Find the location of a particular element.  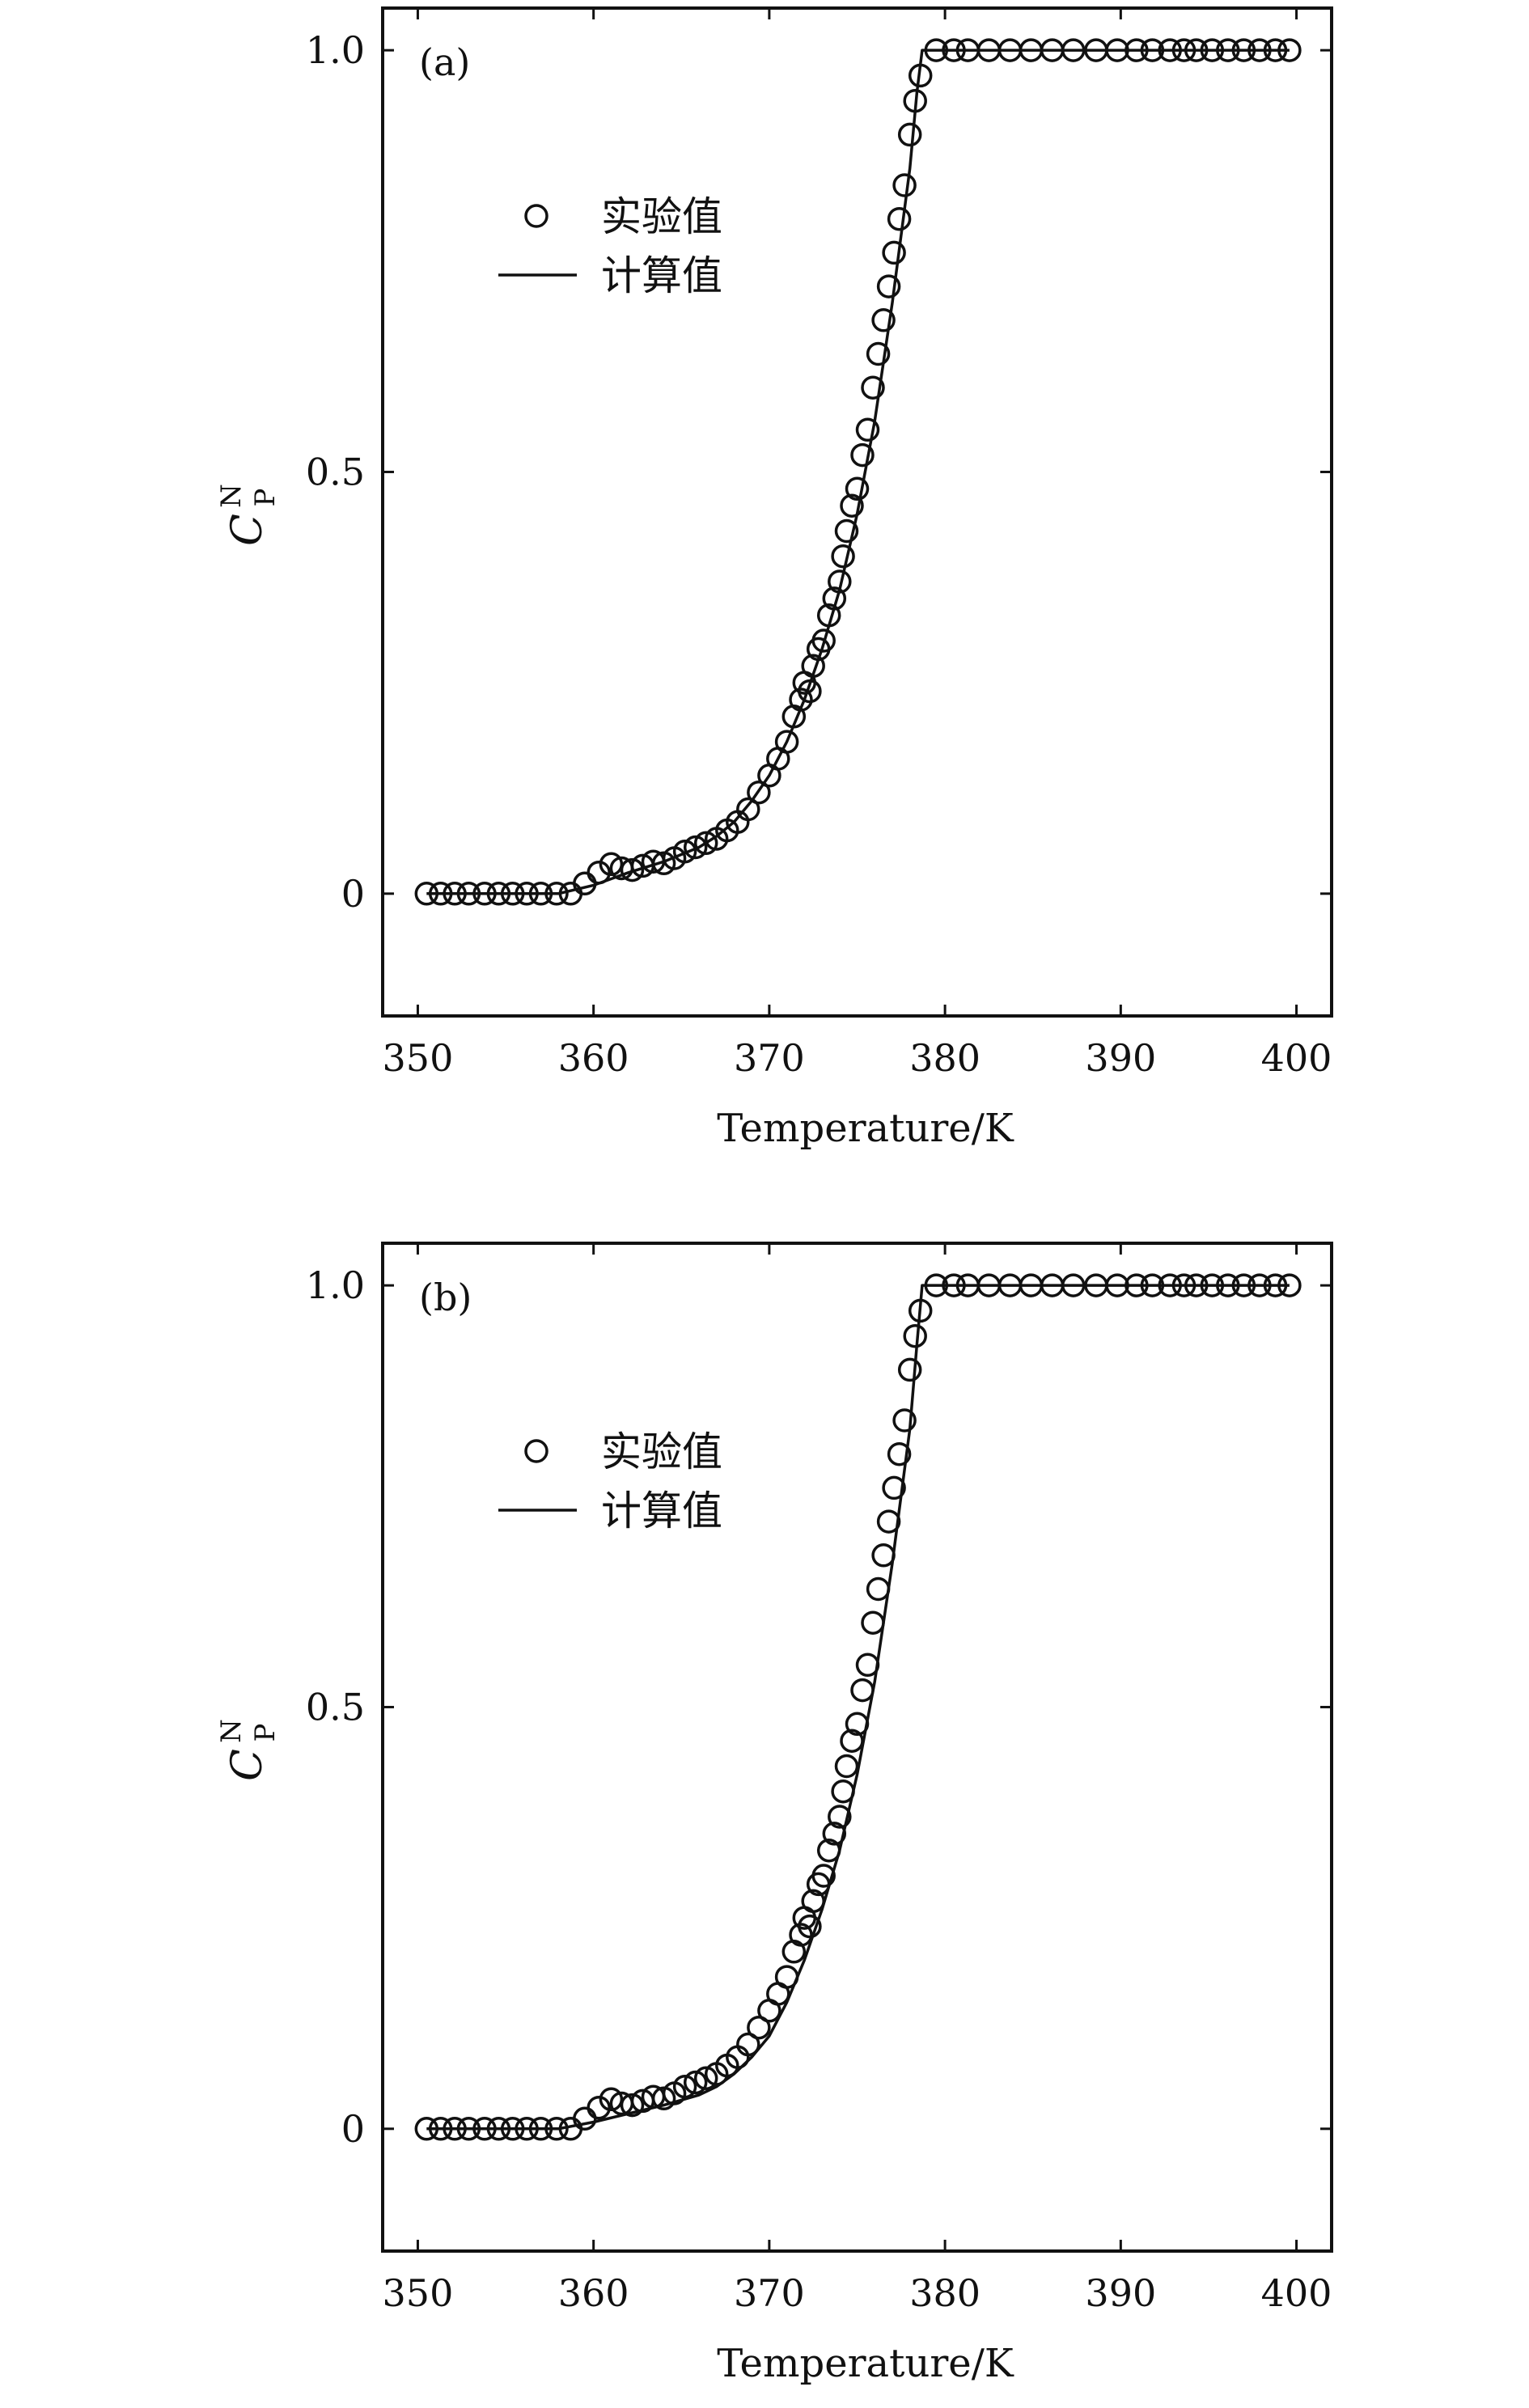

panel-label: (a) is located at coordinates (445, 62).